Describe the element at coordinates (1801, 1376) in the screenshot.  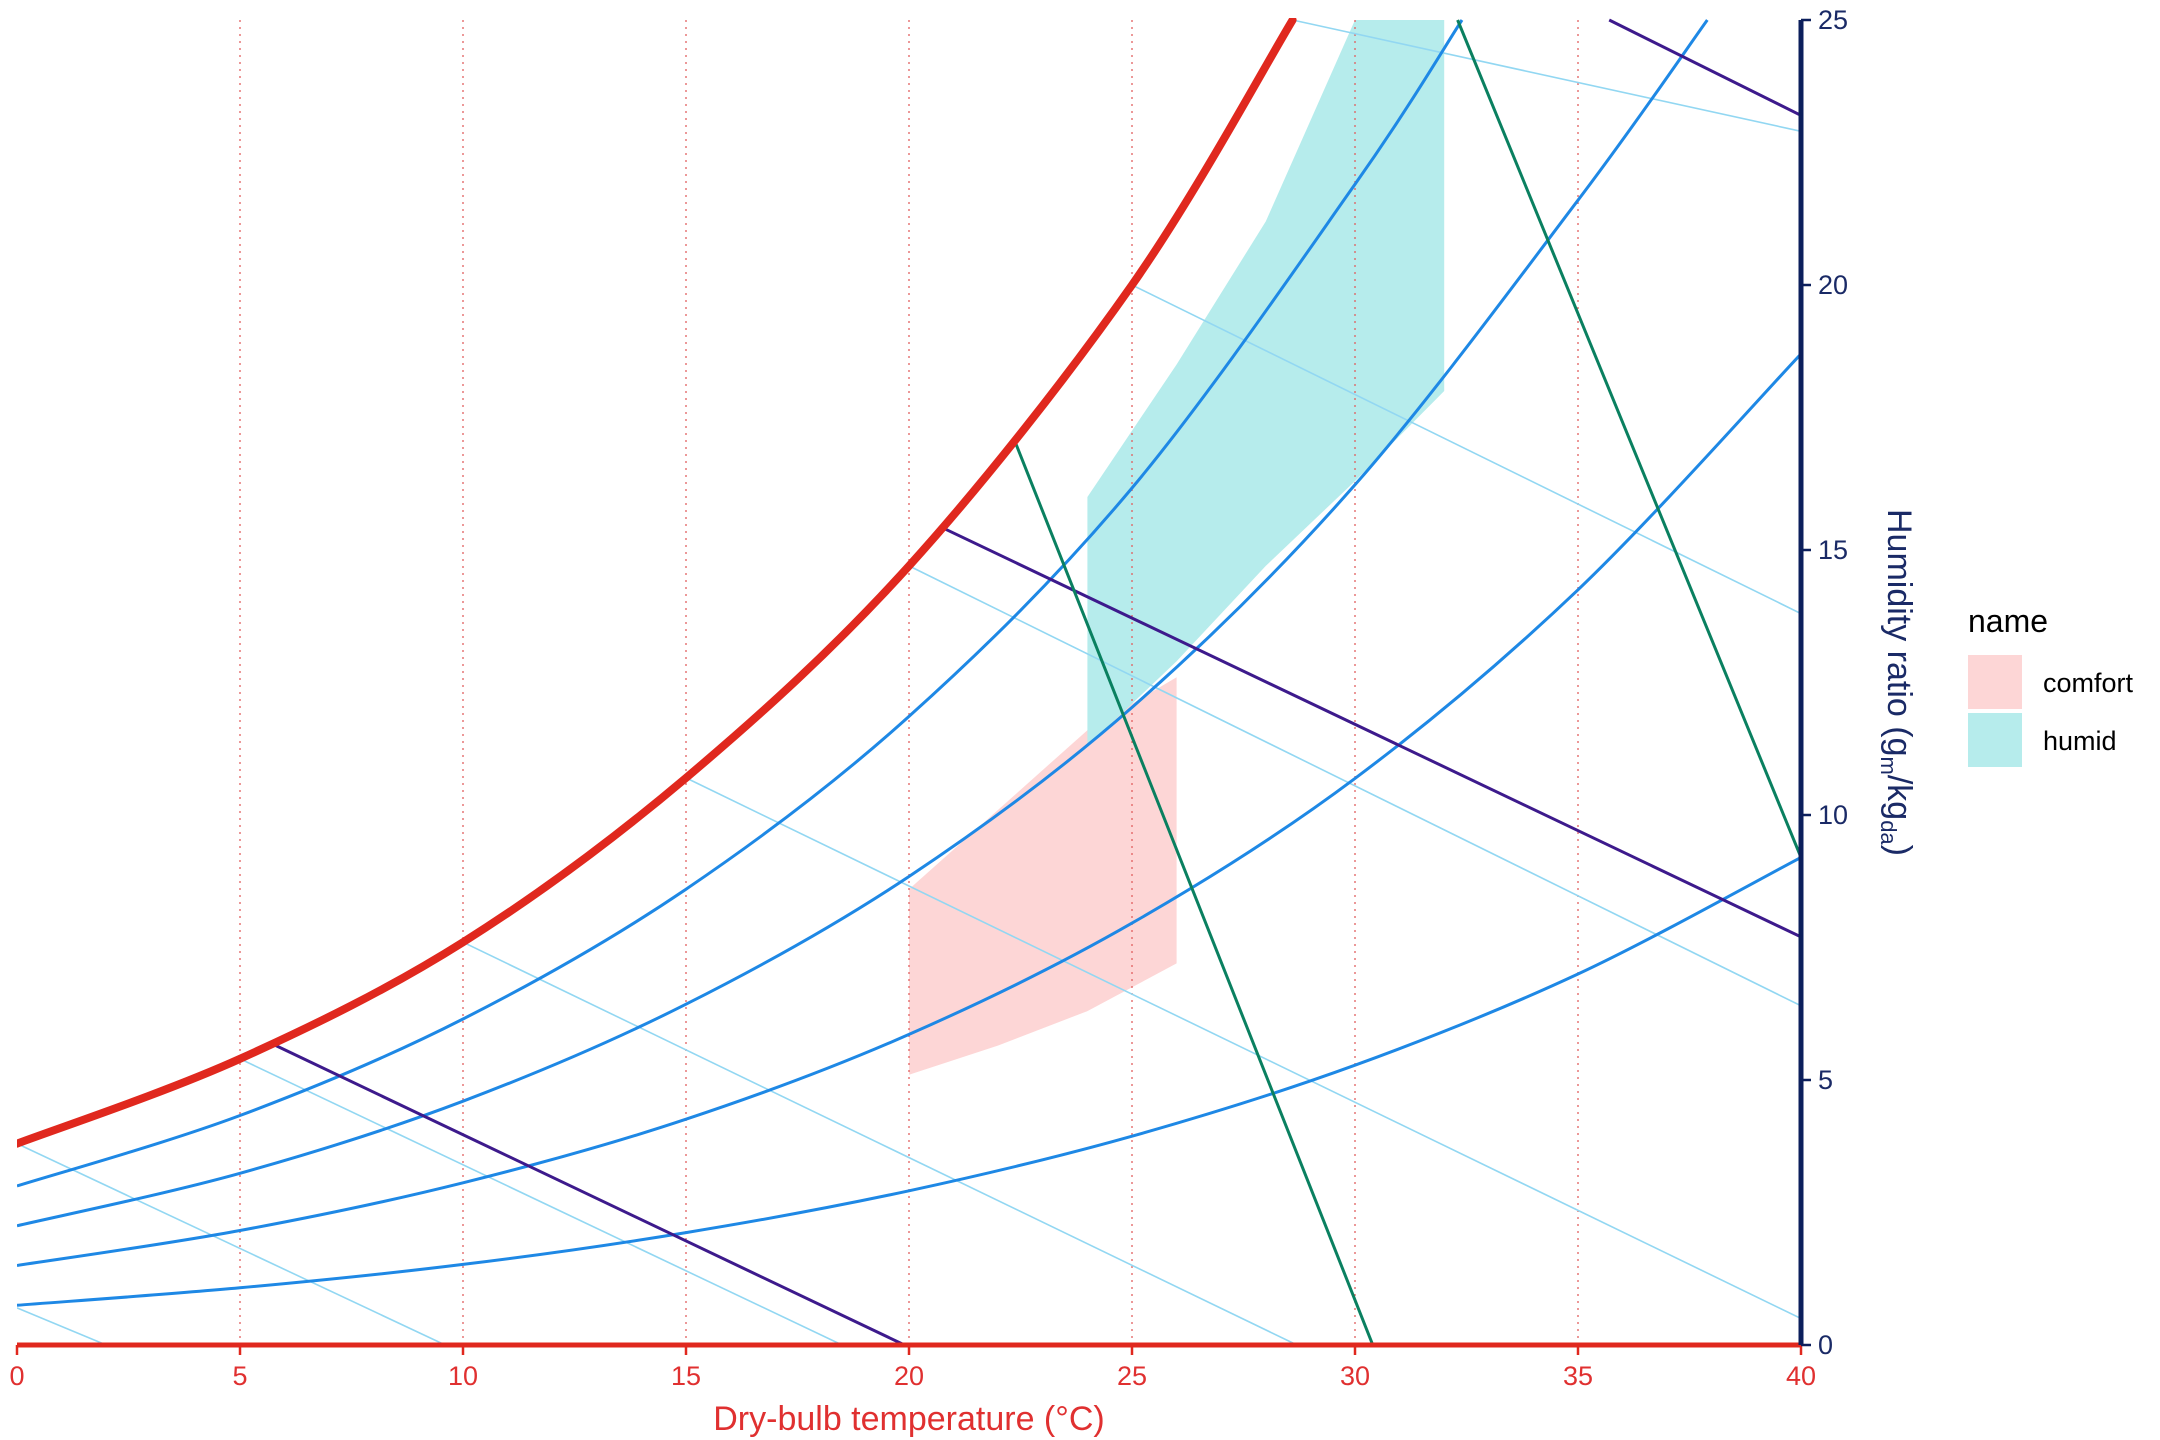
I see `x-tick-label-40: 40` at that location.